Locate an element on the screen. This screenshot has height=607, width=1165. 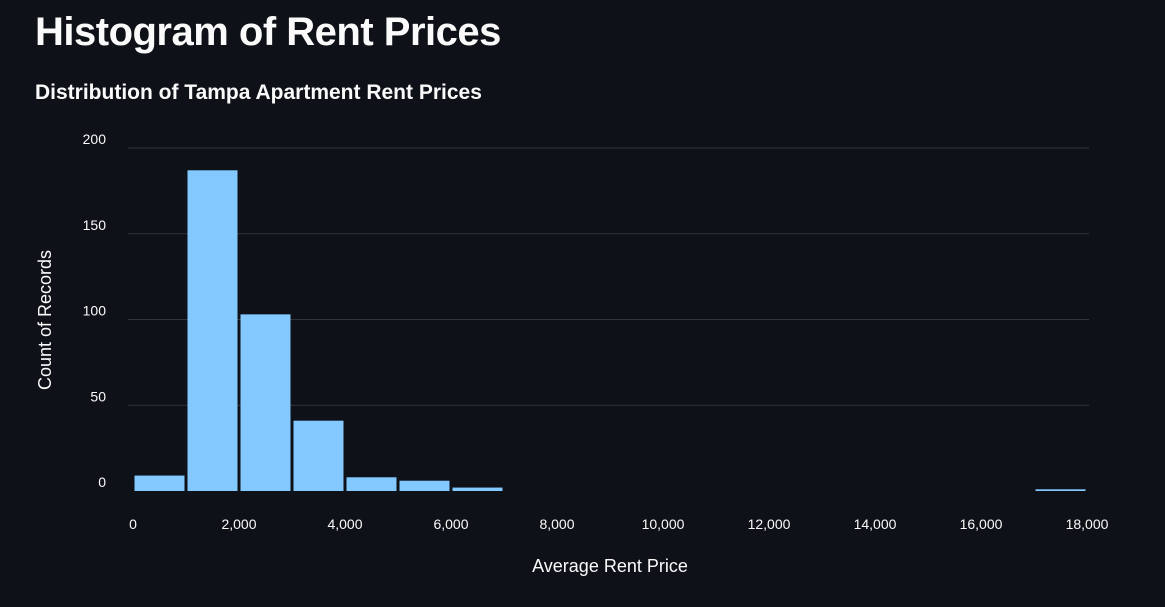
y-tick-label: 150 is located at coordinates (95, 225).